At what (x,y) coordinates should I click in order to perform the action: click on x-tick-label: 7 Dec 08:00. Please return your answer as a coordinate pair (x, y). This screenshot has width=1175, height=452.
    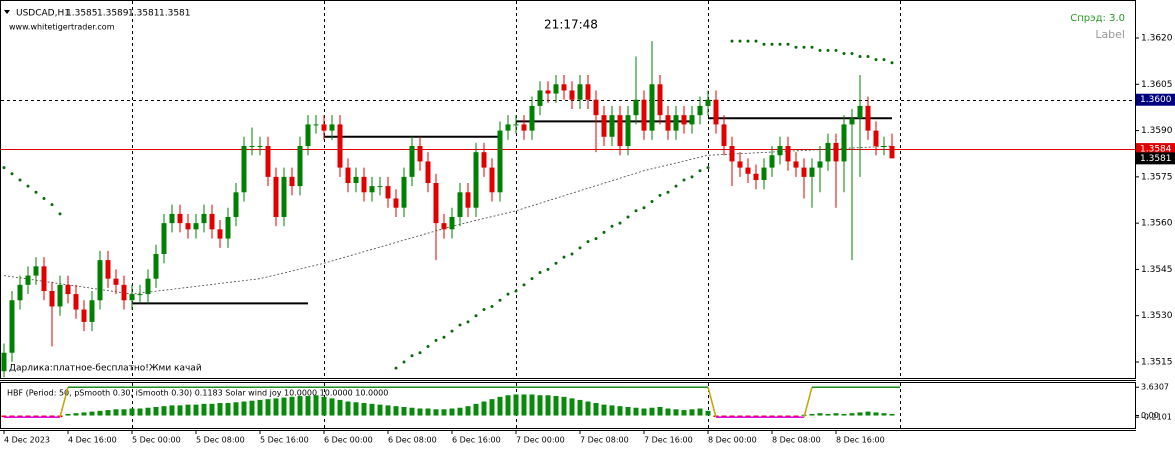
    Looking at the image, I should click on (604, 440).